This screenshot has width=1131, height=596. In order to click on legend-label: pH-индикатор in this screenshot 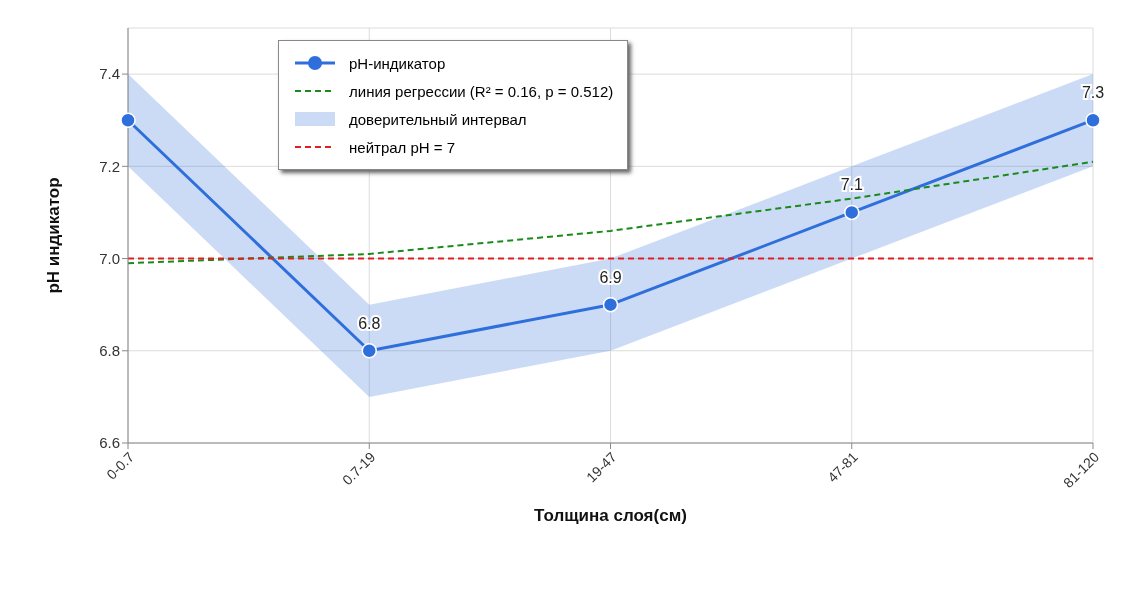, I will do `click(397, 63)`.